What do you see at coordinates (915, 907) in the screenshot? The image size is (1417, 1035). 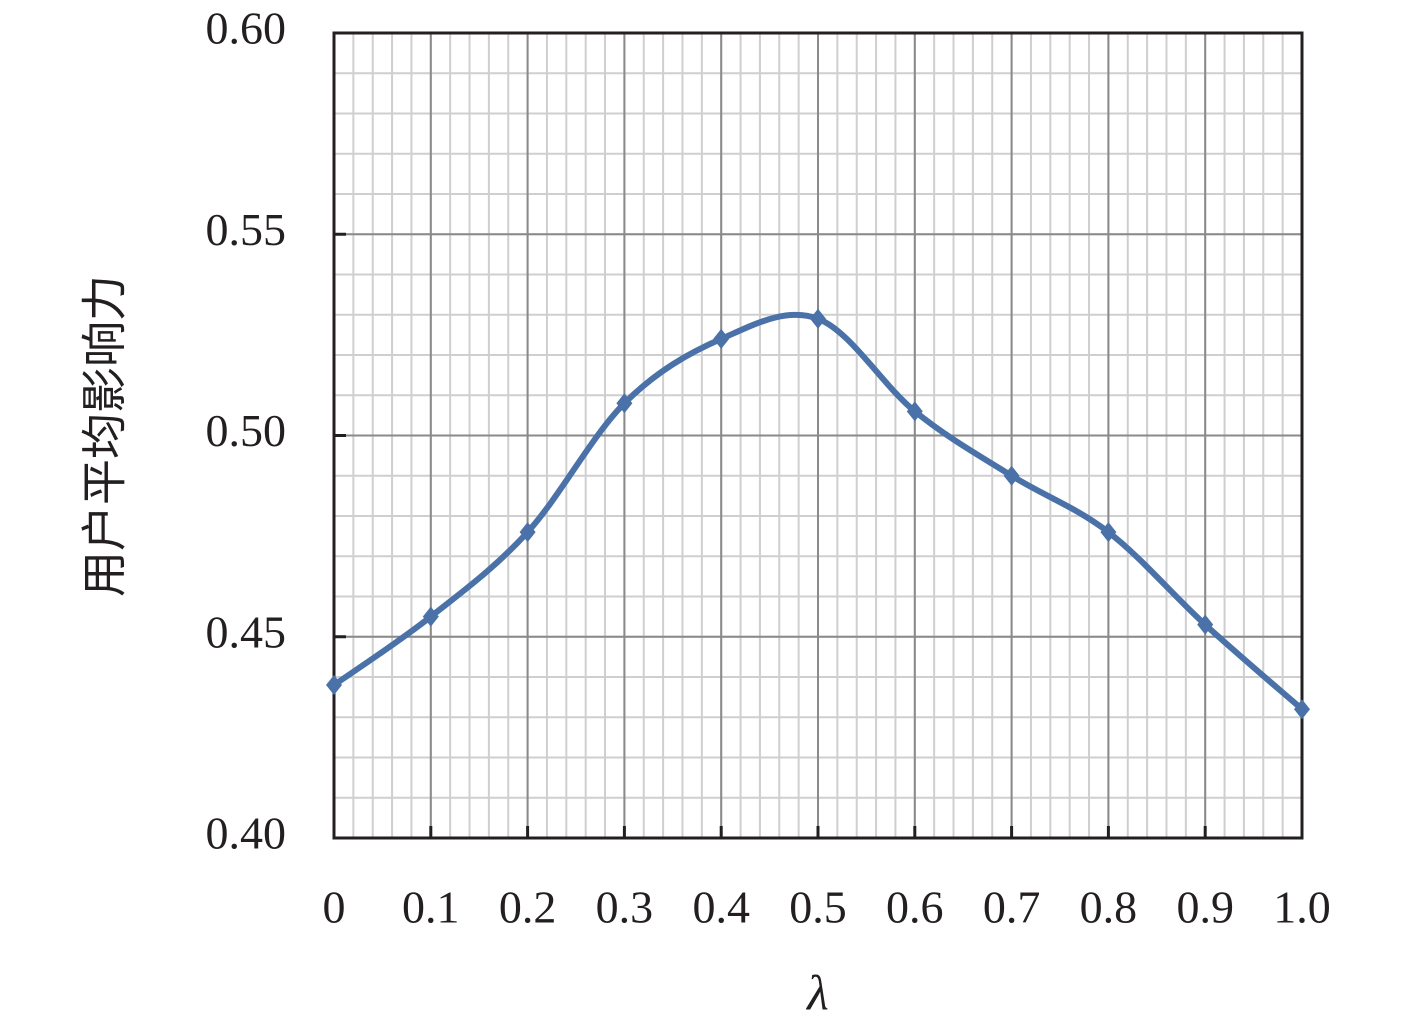 I see `x-tick-label: 0.6` at bounding box center [915, 907].